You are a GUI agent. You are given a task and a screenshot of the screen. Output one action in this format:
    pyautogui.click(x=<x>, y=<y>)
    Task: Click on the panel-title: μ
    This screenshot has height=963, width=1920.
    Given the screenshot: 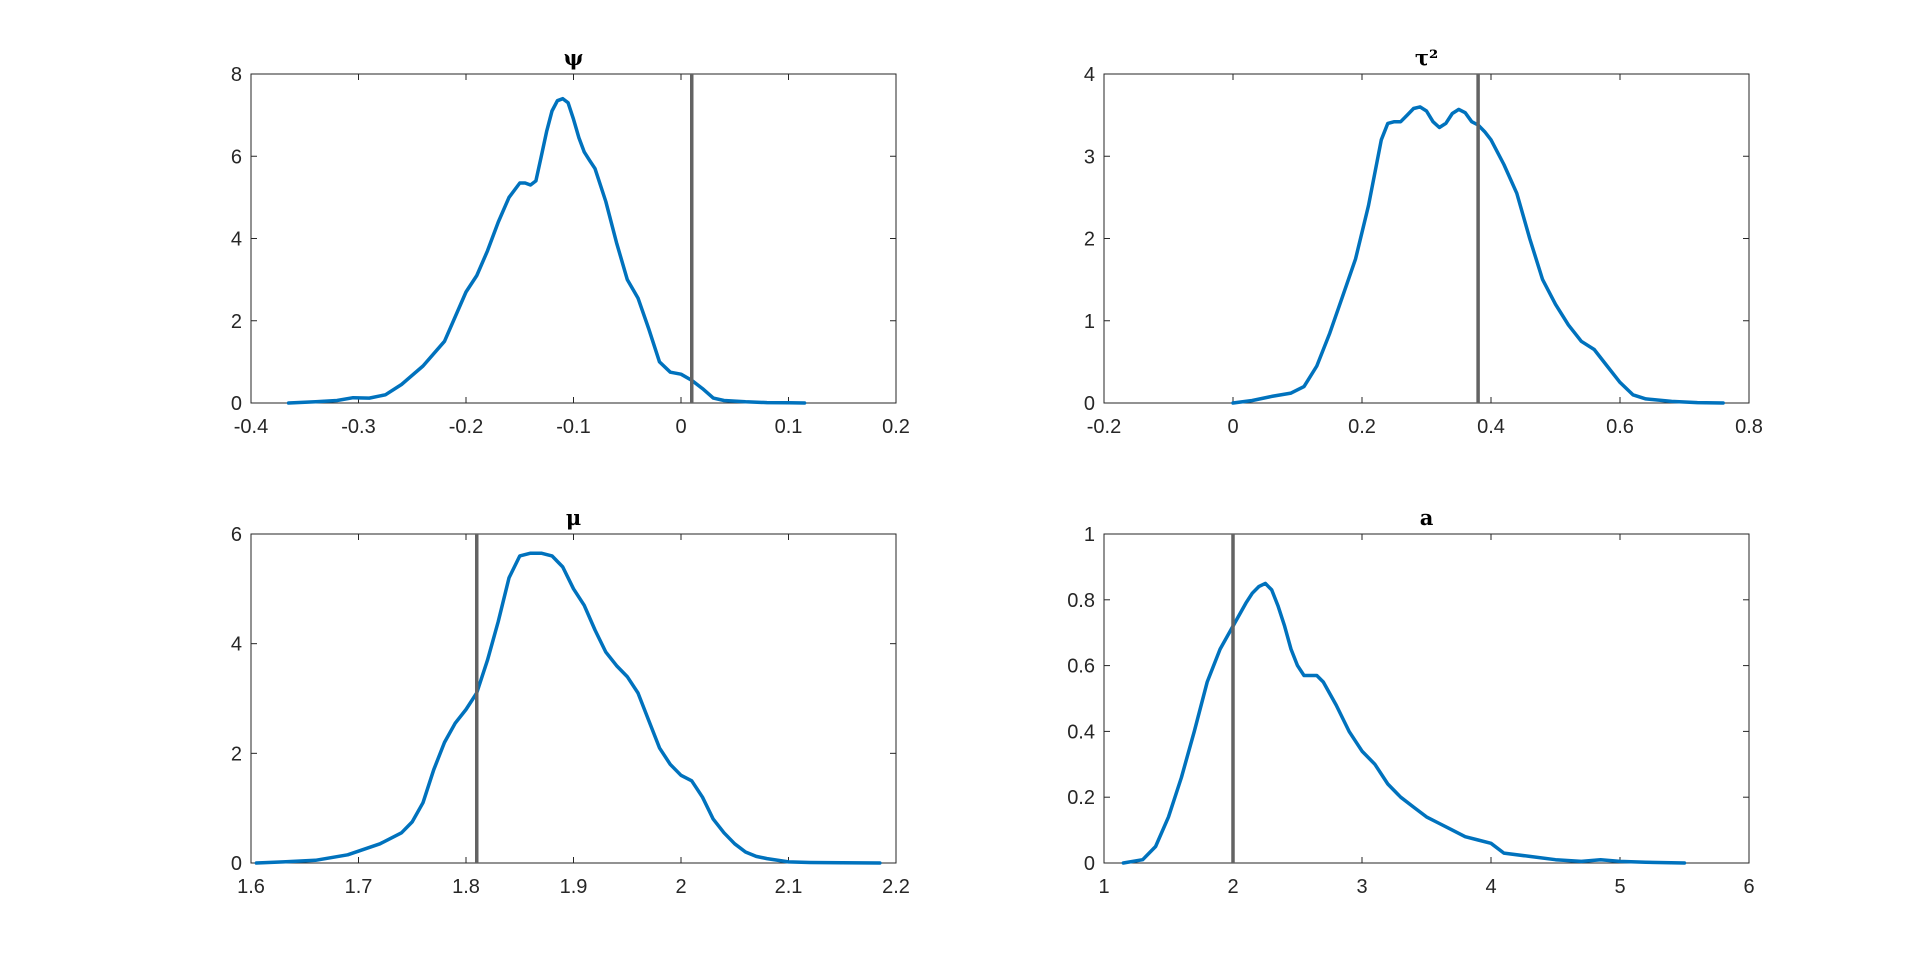 What is the action you would take?
    pyautogui.click(x=573, y=517)
    